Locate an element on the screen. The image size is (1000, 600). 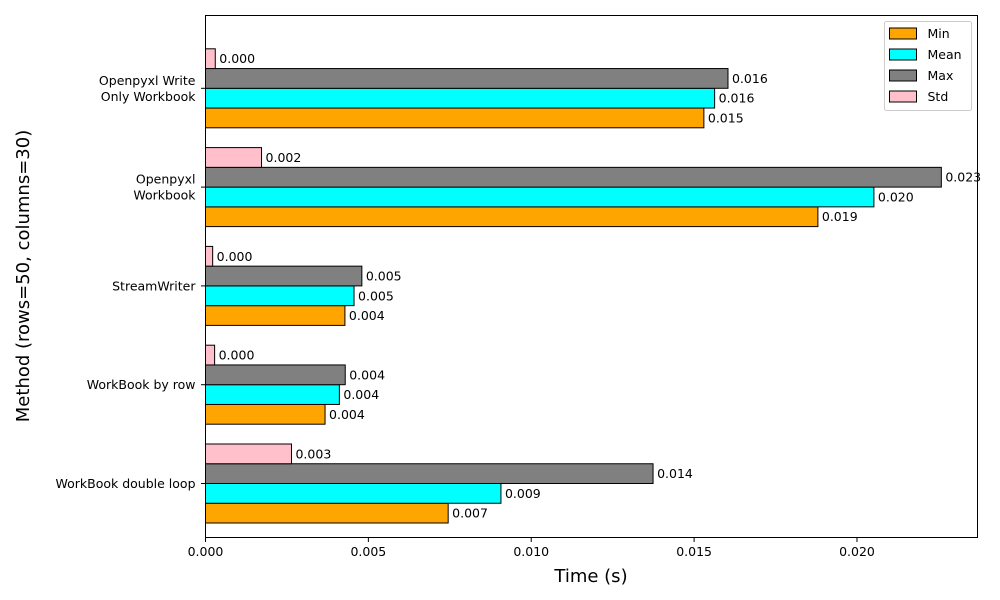
data-label-max-2: 0.005 is located at coordinates (384, 276).